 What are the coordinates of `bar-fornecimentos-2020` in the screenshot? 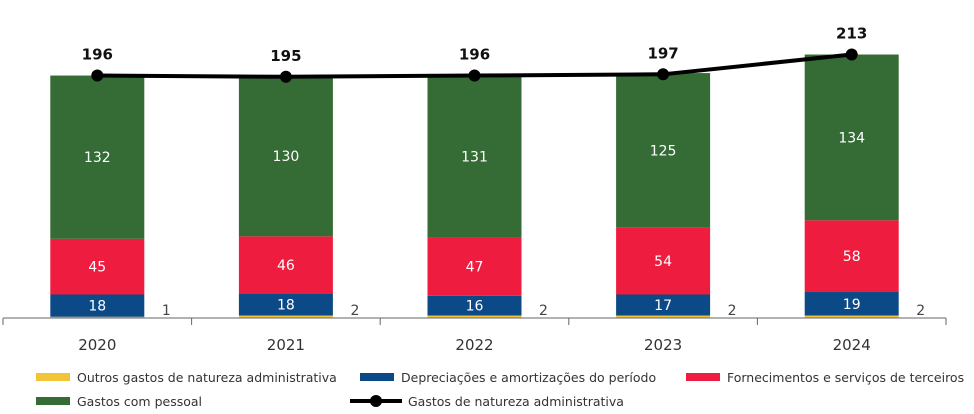 It's located at (97, 266).